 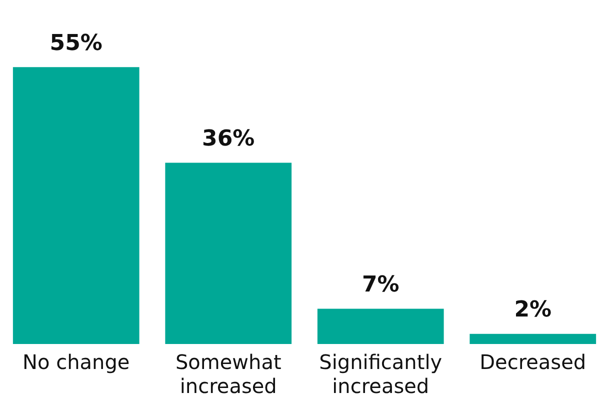 What do you see at coordinates (228, 374) in the screenshot?
I see `x-tick-label: Somewhat increased` at bounding box center [228, 374].